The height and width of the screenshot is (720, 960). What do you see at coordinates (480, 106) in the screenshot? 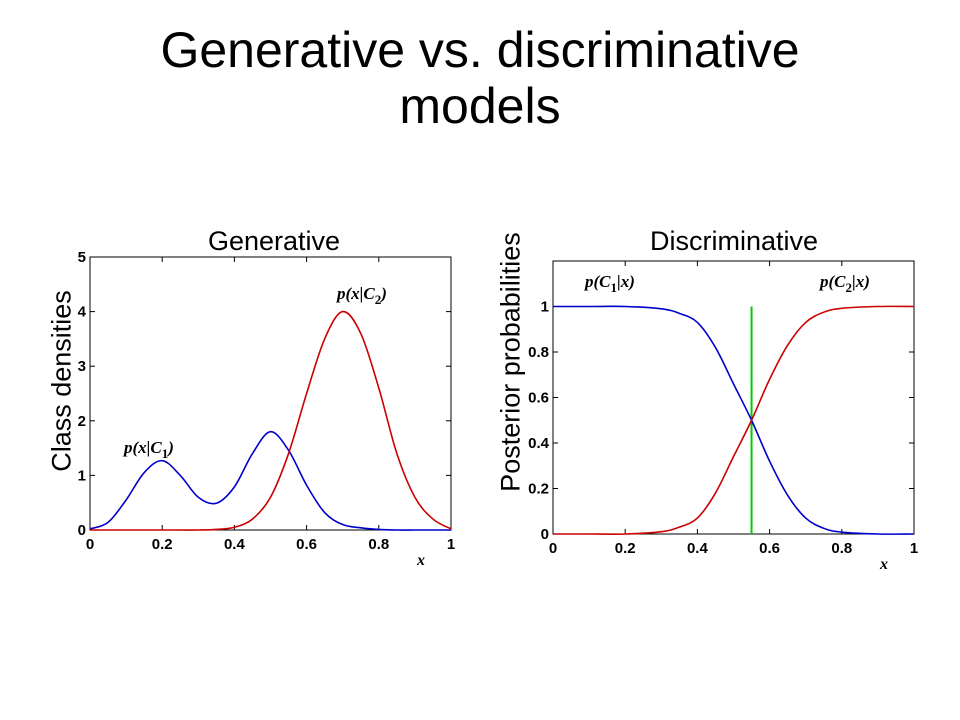
I see `slide-title-line-2: models` at bounding box center [480, 106].